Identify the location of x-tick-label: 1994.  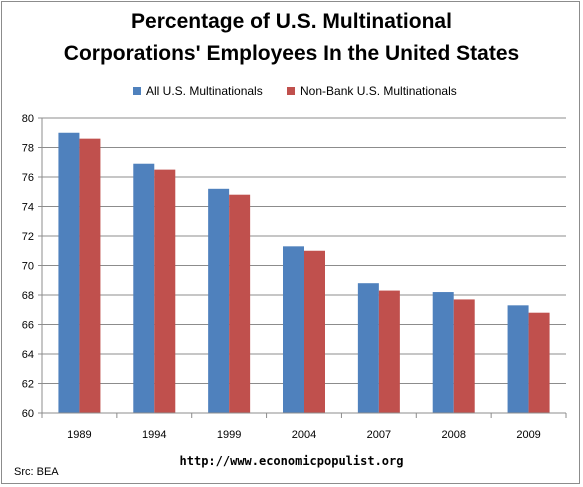
(154, 435).